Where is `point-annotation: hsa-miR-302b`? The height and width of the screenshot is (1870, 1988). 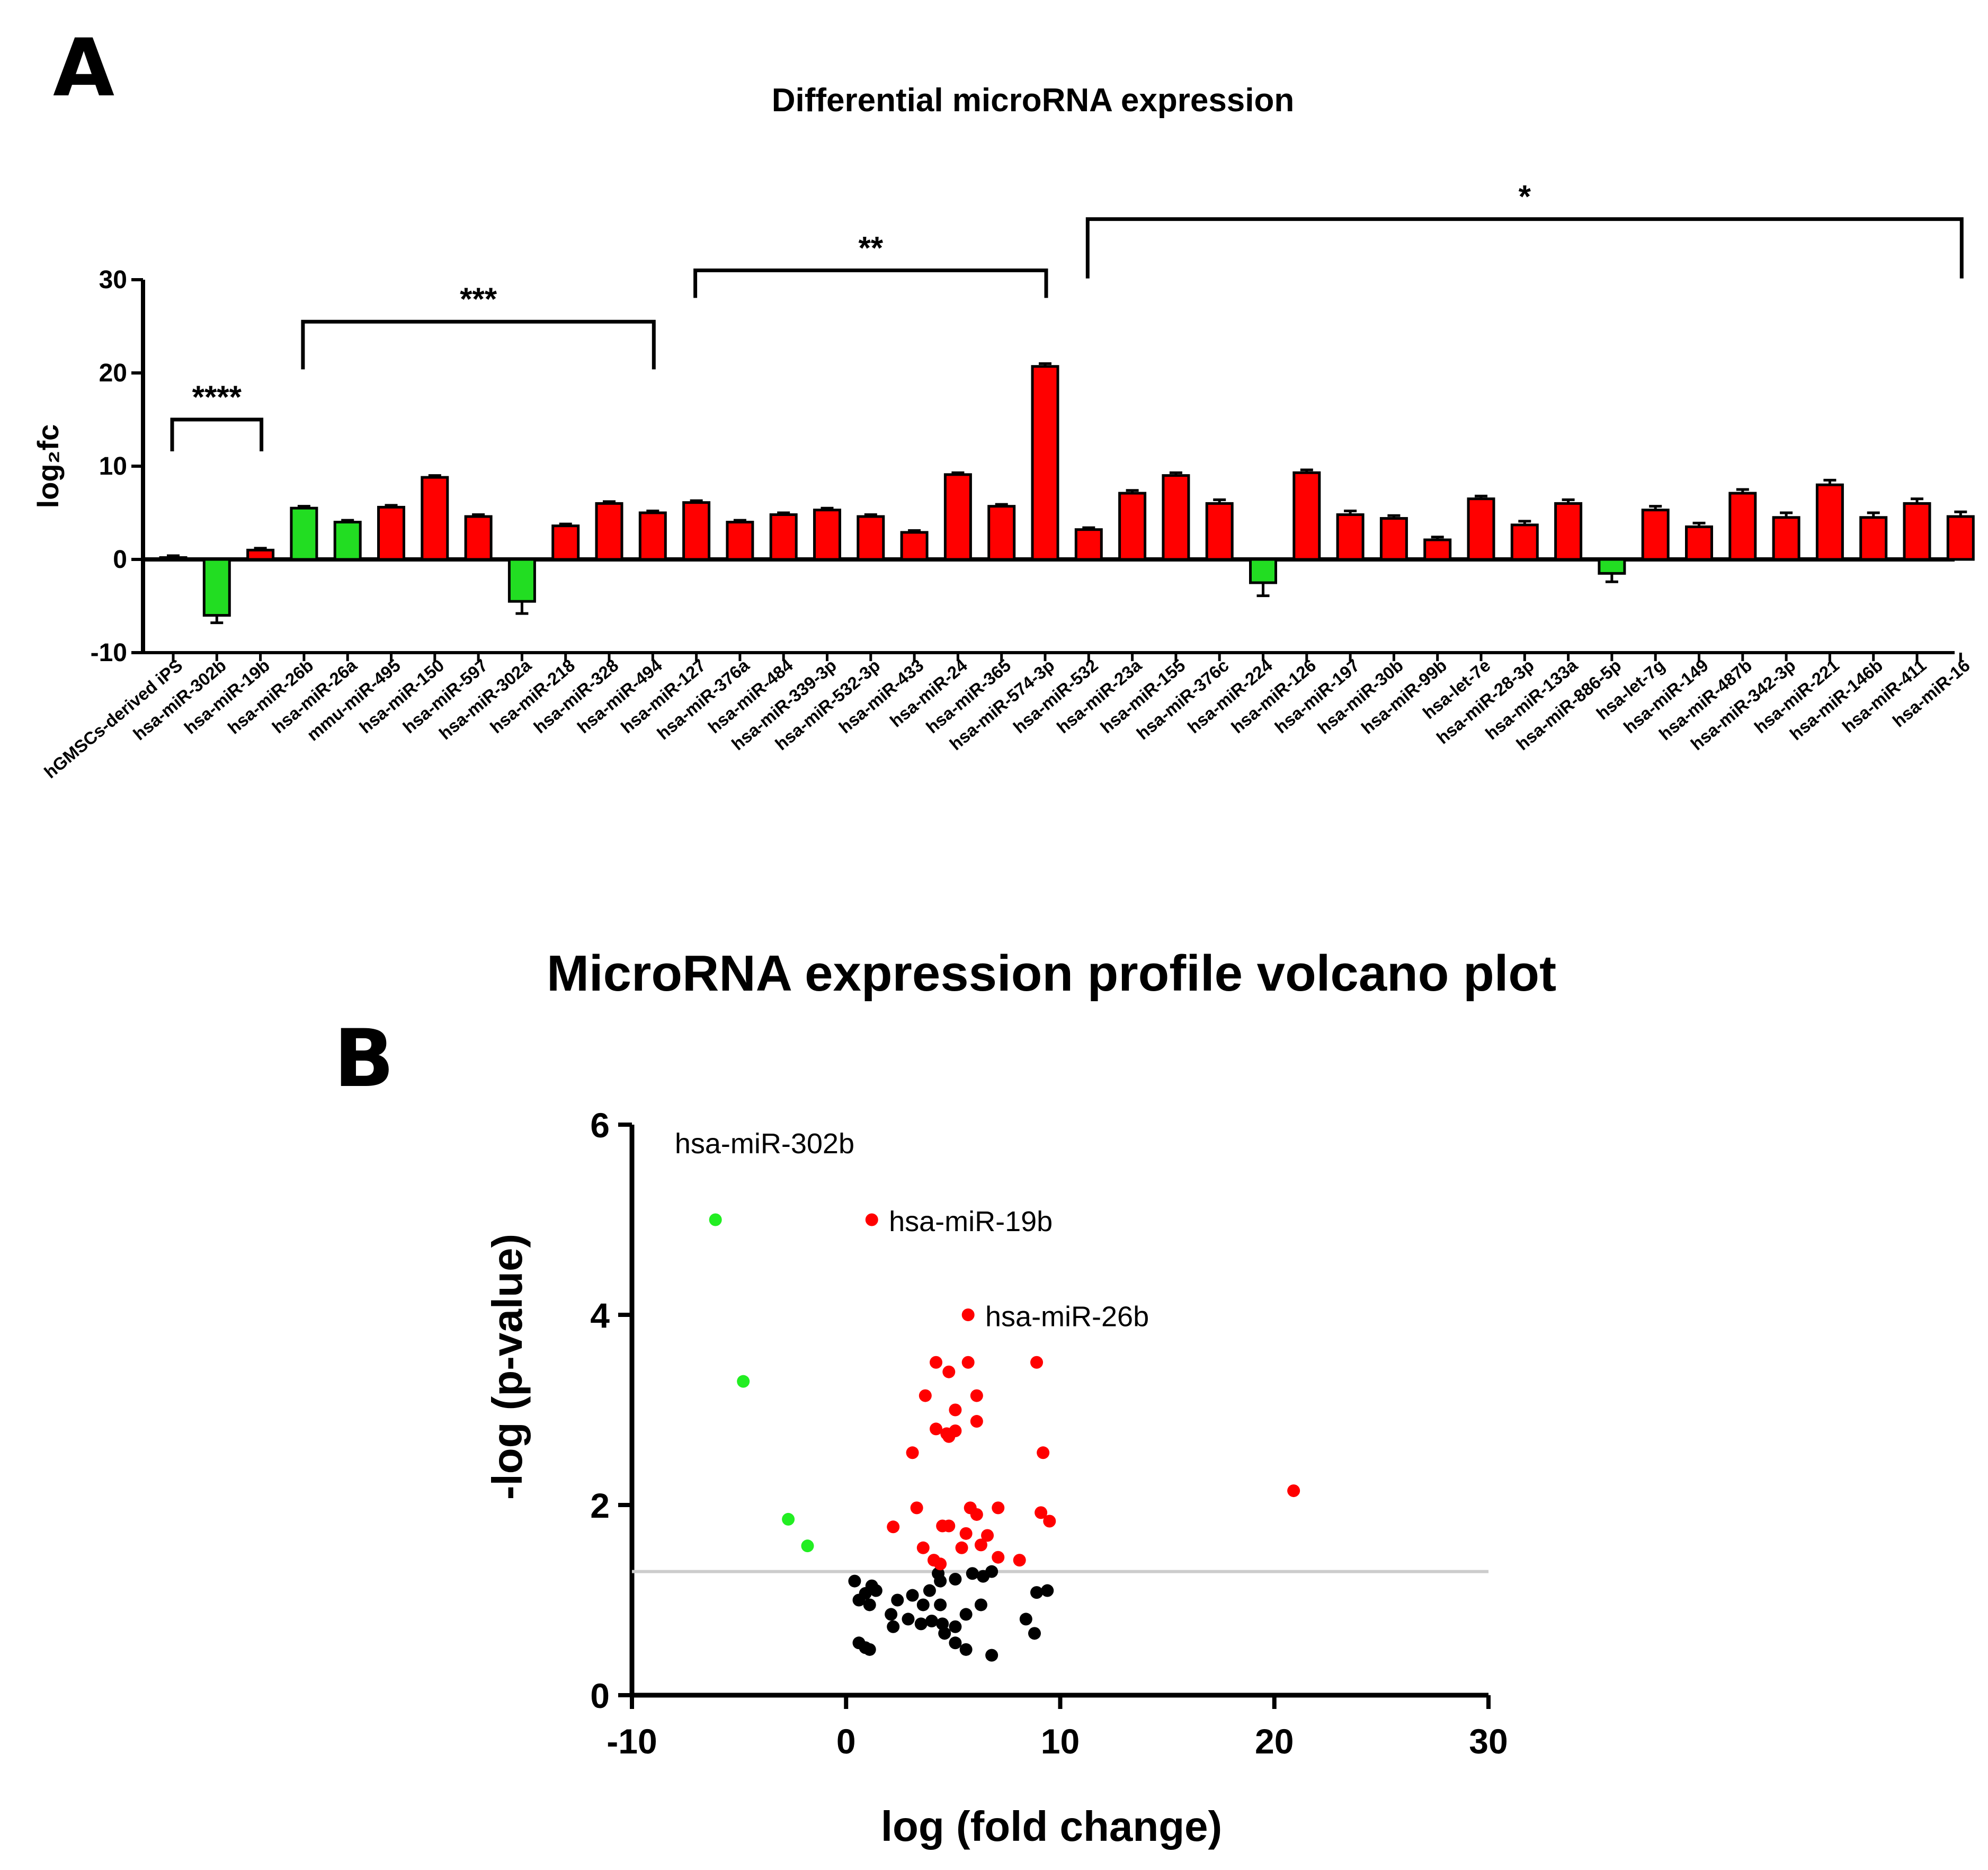
point-annotation: hsa-miR-302b is located at coordinates (765, 1144).